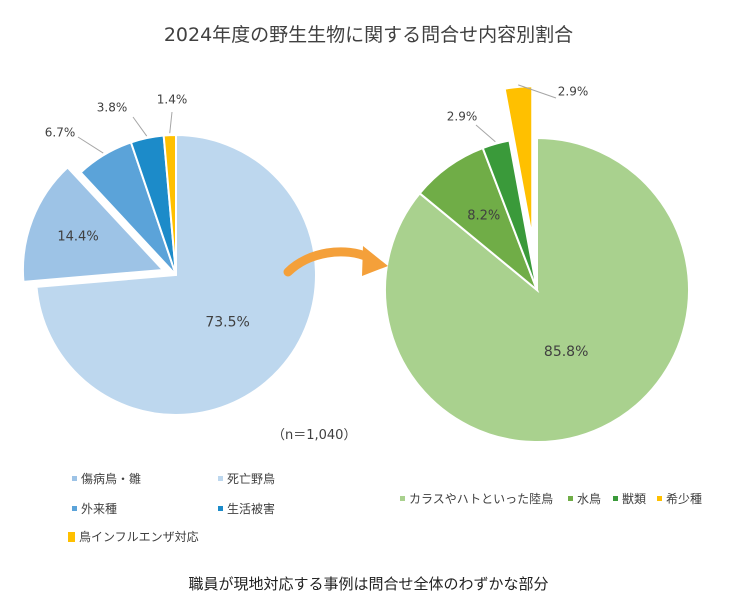  What do you see at coordinates (251, 479) in the screenshot?
I see `legend-label: 死亡野鳥` at bounding box center [251, 479].